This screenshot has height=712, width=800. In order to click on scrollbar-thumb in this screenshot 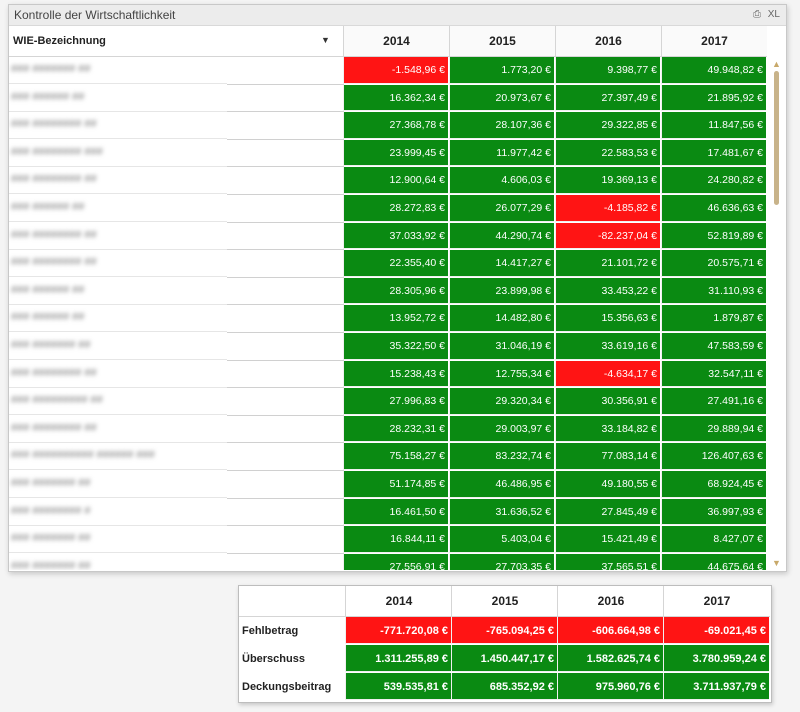, I will do `click(776, 138)`.